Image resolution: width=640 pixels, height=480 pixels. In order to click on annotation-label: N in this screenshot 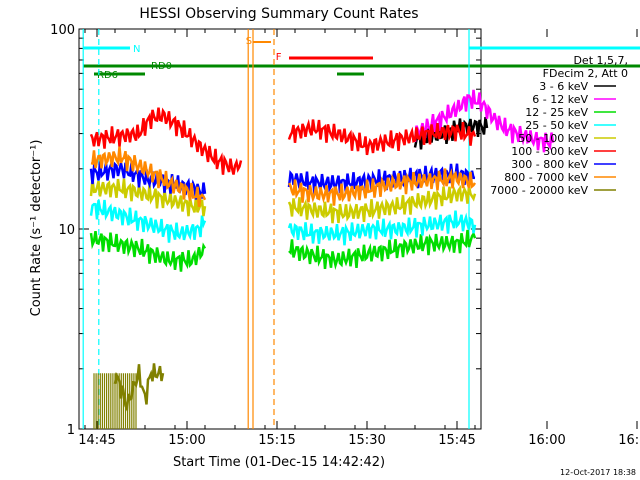, I will do `click(136, 49)`.